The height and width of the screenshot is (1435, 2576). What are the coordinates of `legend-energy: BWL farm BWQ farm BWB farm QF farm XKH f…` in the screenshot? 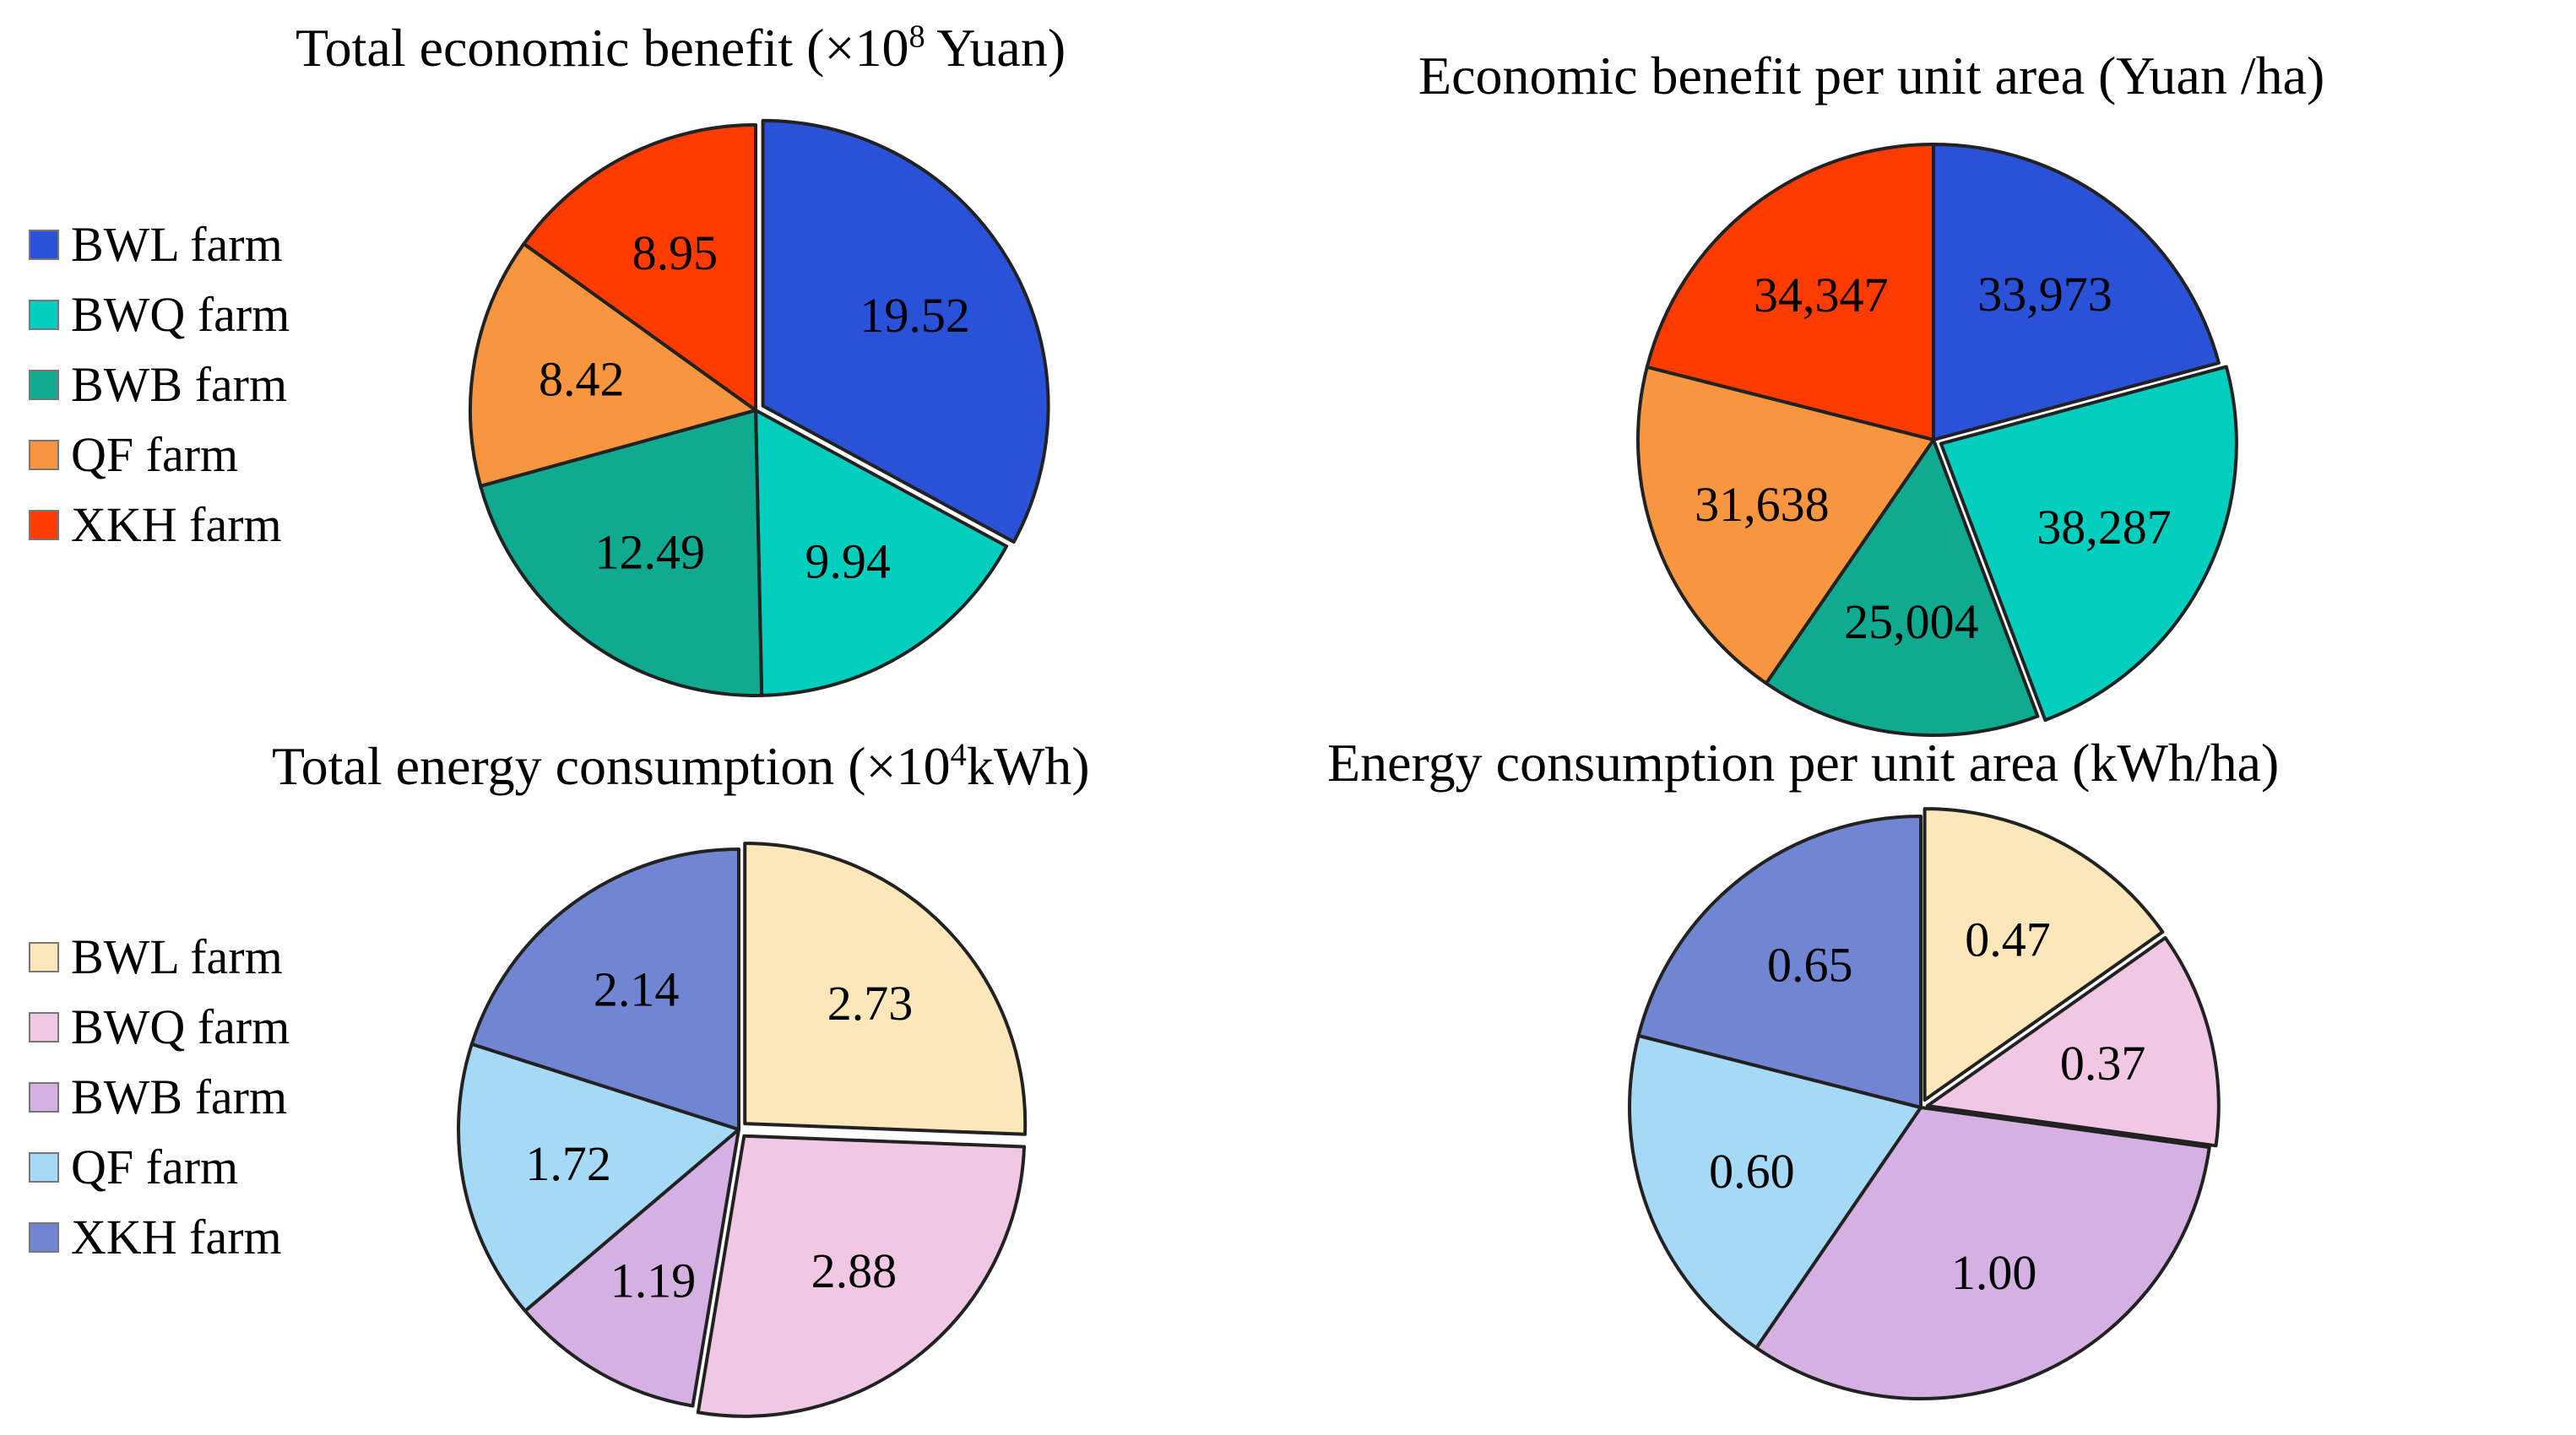 It's located at (159, 1097).